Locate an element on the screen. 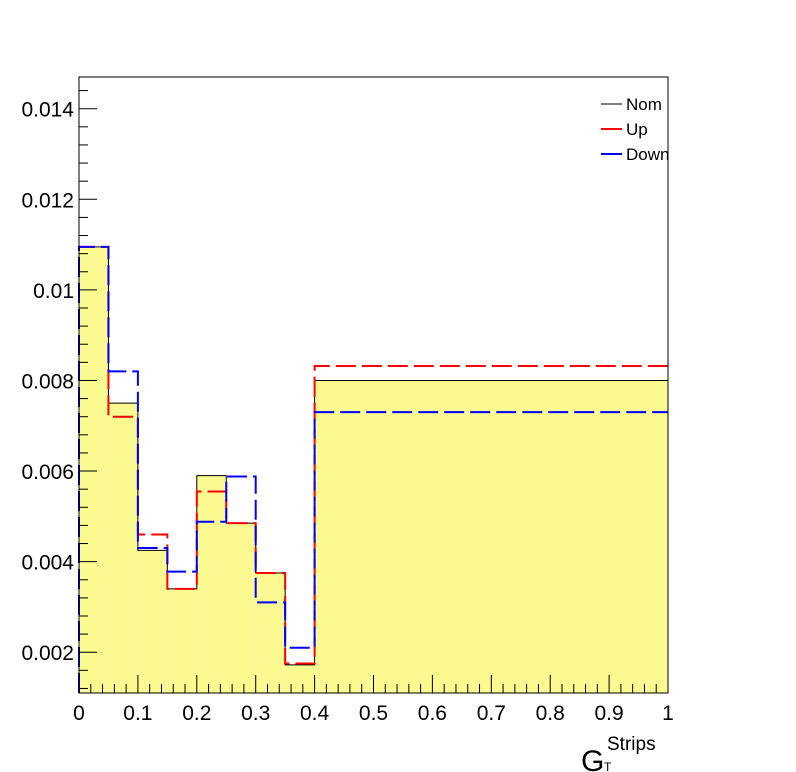 This screenshot has width=796, height=772. legend-label-down: Down is located at coordinates (647, 154).